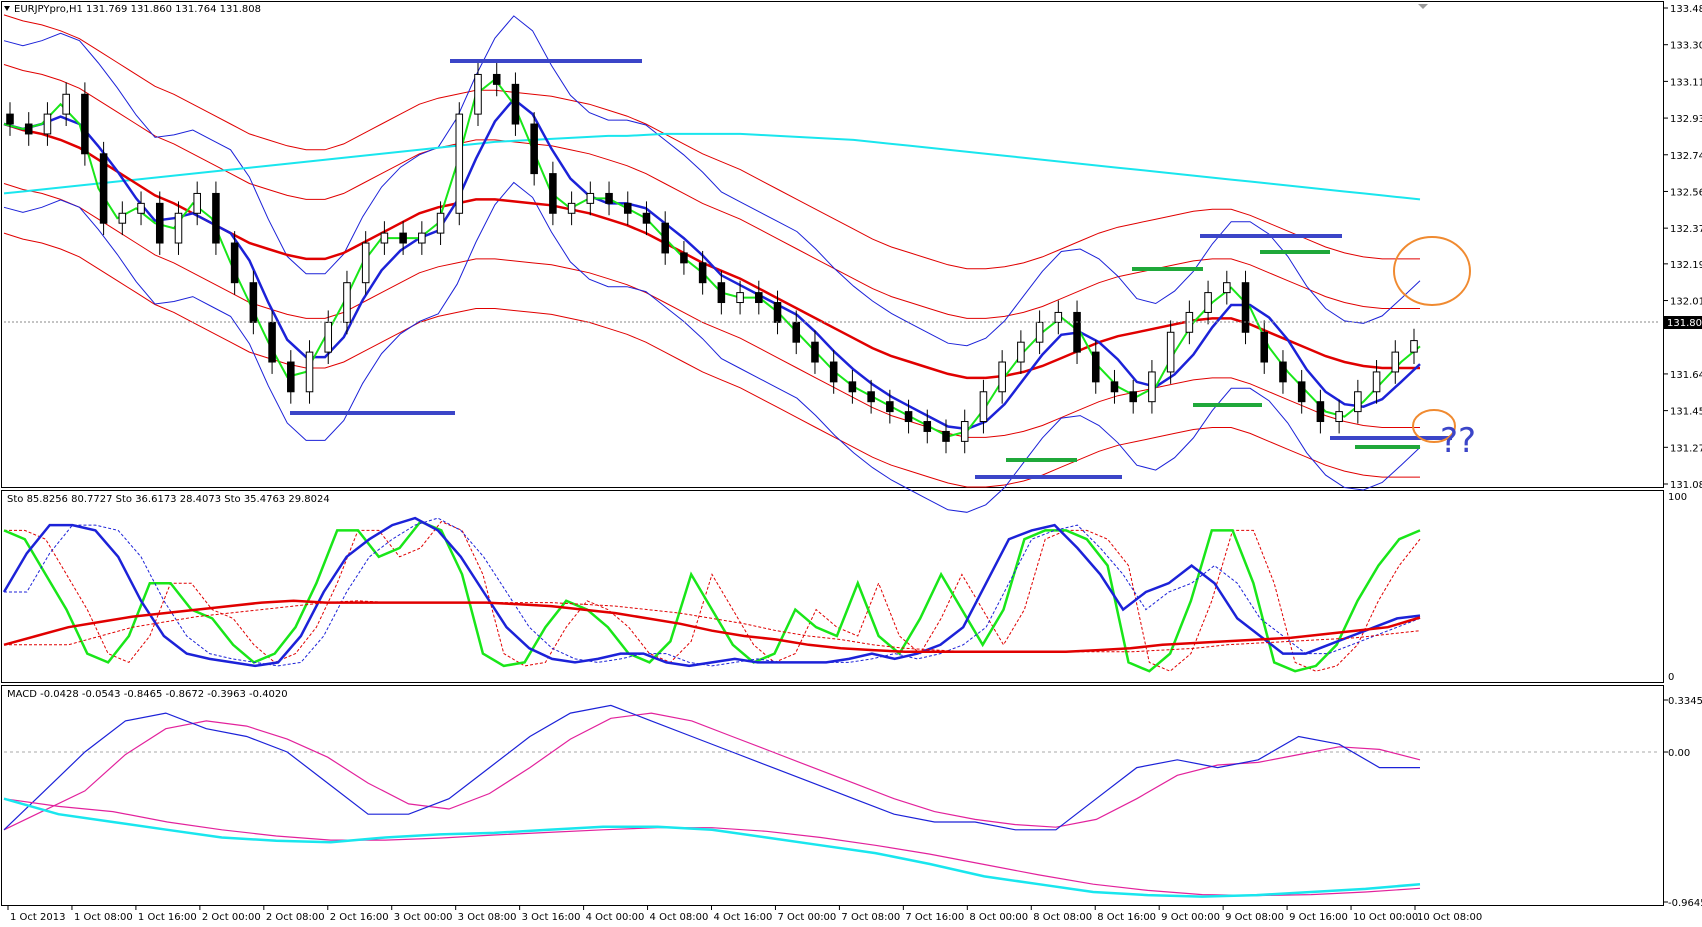 The image size is (1702, 927). What do you see at coordinates (1254, 917) in the screenshot?
I see `time-tick-label: 9 Oct 08:00` at bounding box center [1254, 917].